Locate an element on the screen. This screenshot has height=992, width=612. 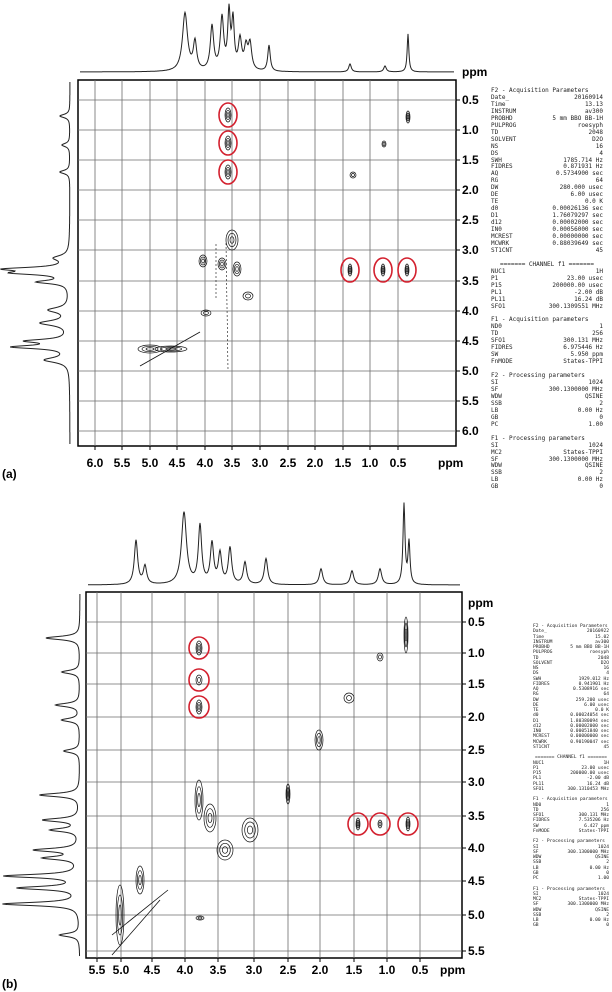
param-value: 259.200 usec is located at coordinates (592, 700).